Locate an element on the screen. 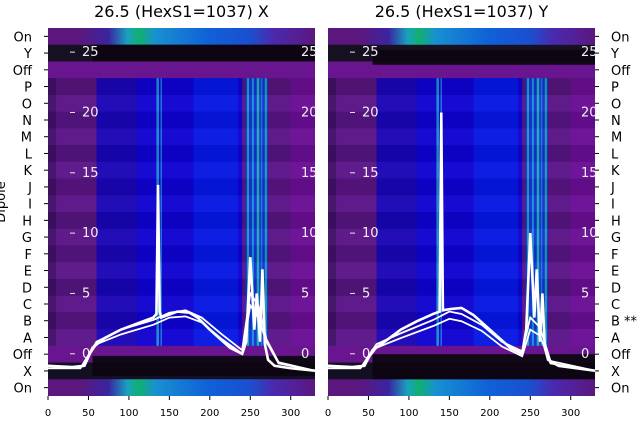 The image size is (640, 440). overlay-trace is located at coordinates (181, 331).